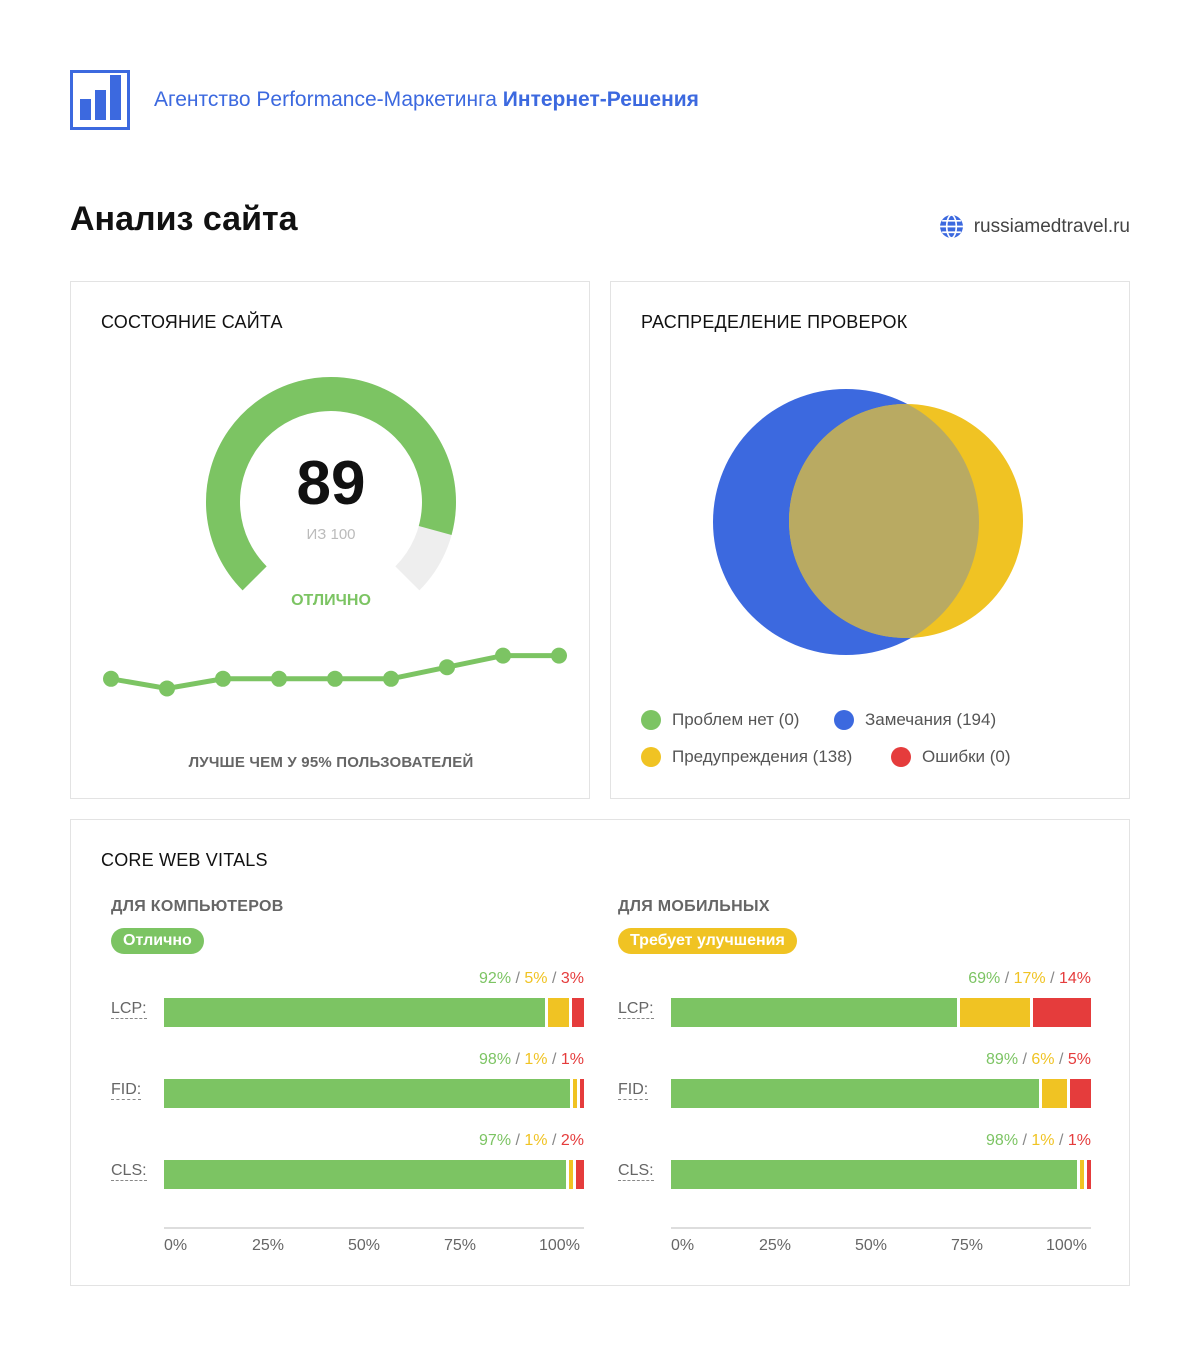 This screenshot has height=1356, width=1200. I want to click on legend-label: Проблем нет (0), so click(736, 719).